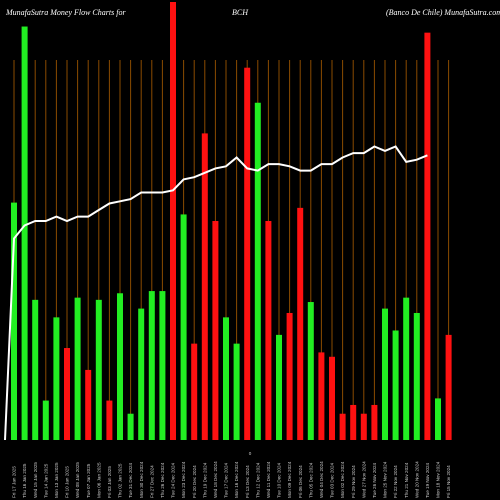 The height and width of the screenshot is (500, 500). I want to click on x-tick-label: Thu 21 Nov 2024, so click(406, 480).